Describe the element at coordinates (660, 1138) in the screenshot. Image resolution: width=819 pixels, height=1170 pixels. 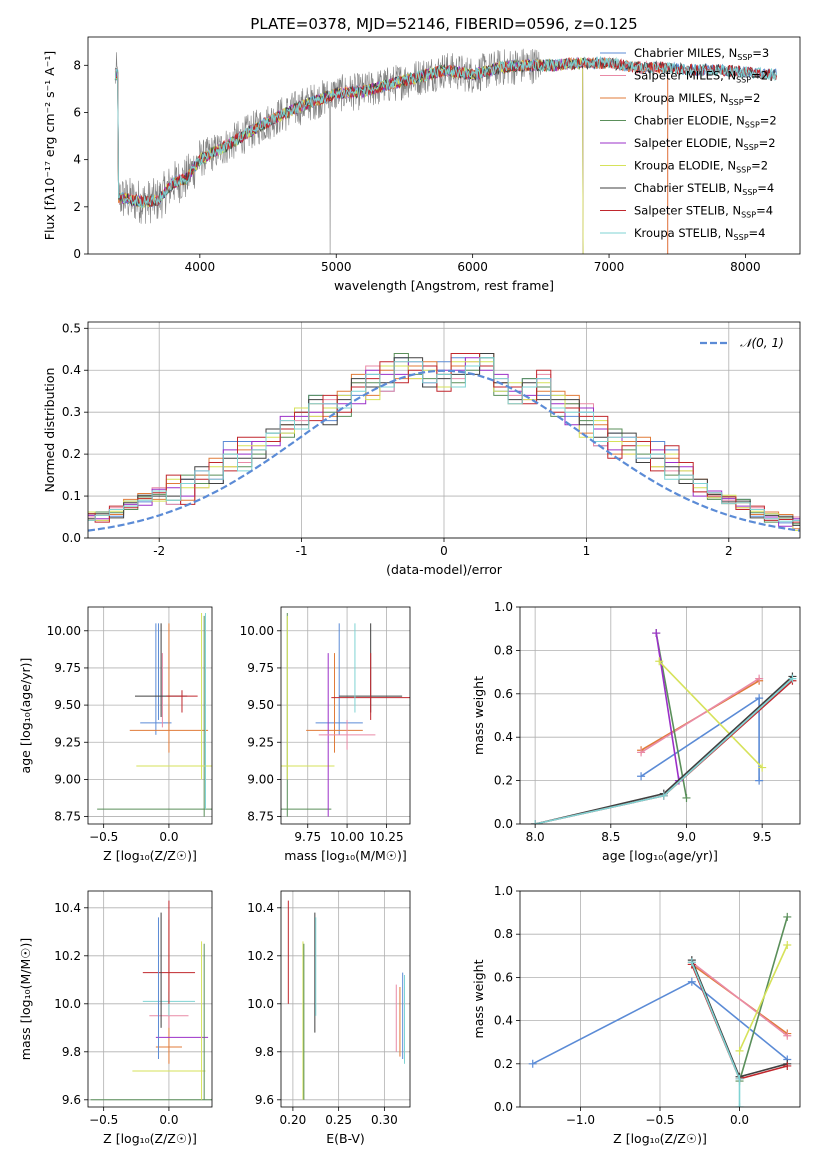
I see `x-axis-label: Z [log₁₀(Z/Z☉)]` at that location.